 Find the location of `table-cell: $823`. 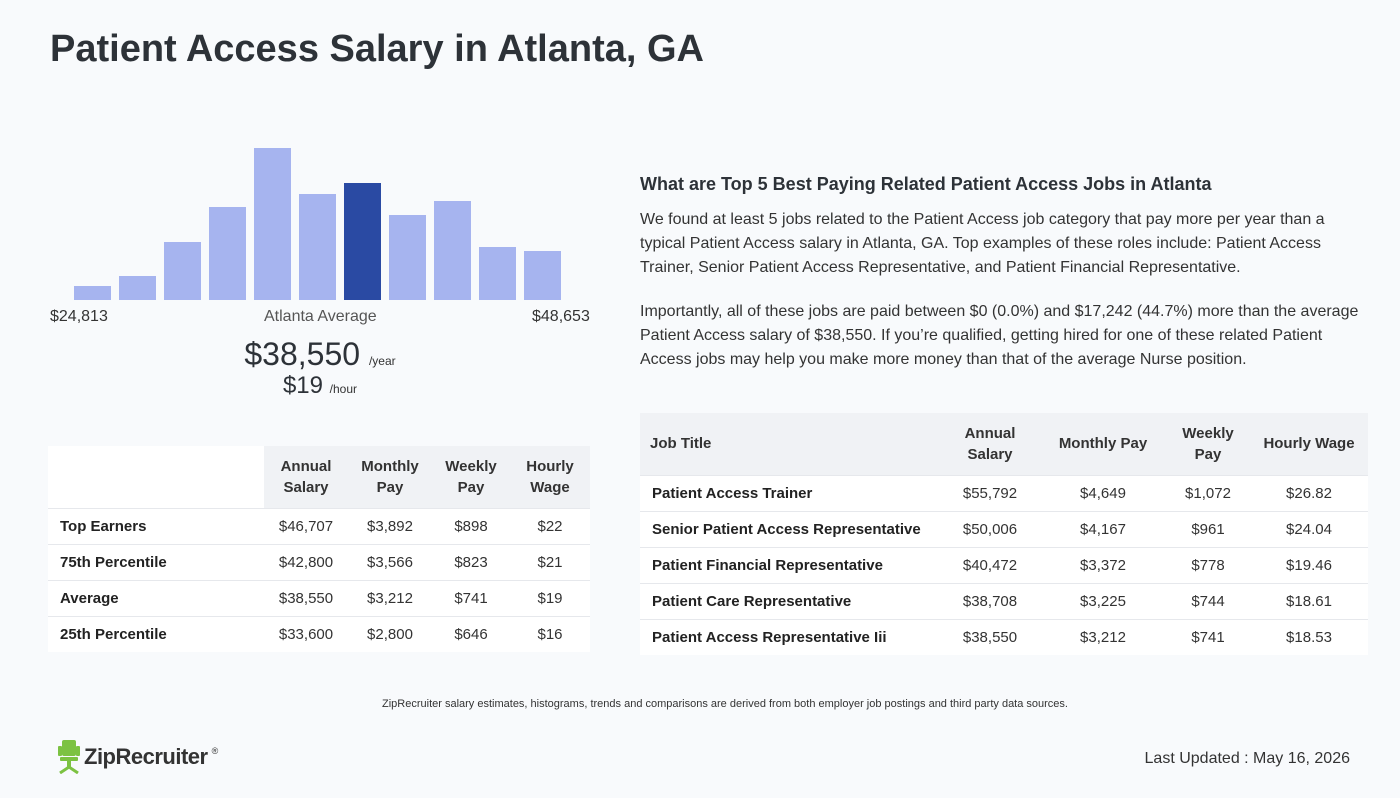

table-cell: $823 is located at coordinates (471, 561).